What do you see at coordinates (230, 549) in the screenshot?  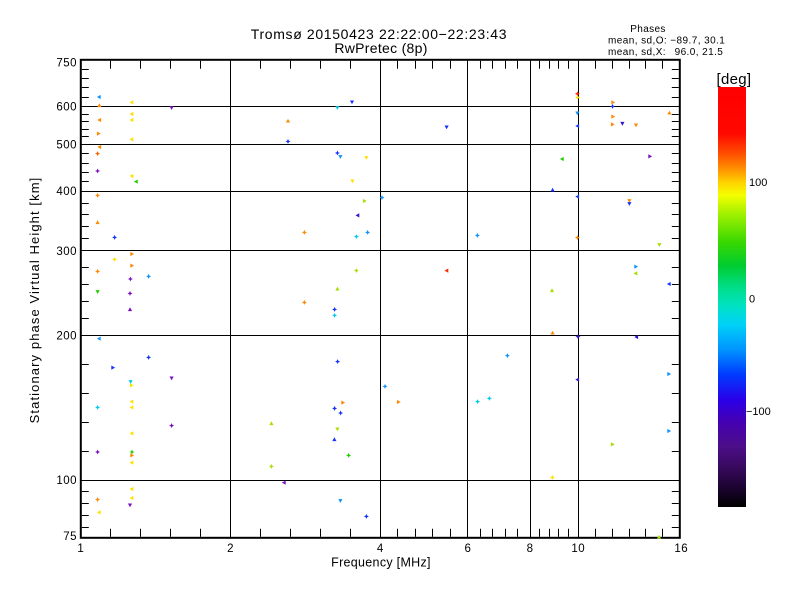 I see `svg-text: 2` at bounding box center [230, 549].